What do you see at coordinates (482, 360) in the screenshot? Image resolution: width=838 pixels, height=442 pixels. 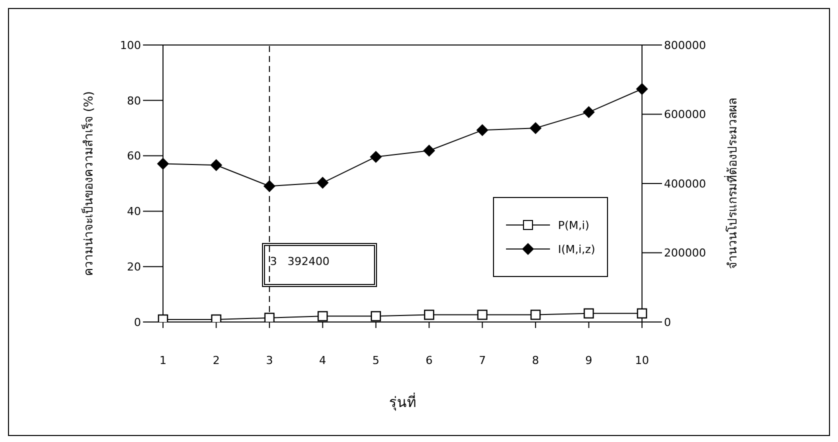 I see `x-tick-label: 7` at bounding box center [482, 360].